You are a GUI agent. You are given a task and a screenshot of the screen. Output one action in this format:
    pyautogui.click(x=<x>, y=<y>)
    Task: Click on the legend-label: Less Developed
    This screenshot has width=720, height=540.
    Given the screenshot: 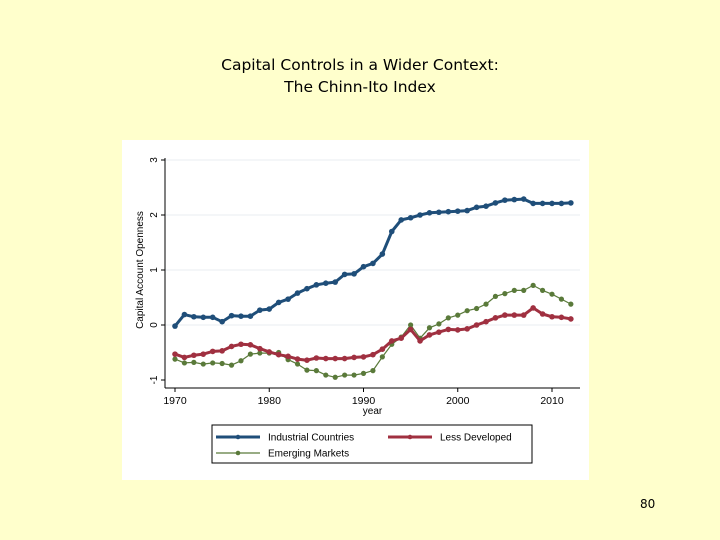 What is the action you would take?
    pyautogui.click(x=476, y=438)
    